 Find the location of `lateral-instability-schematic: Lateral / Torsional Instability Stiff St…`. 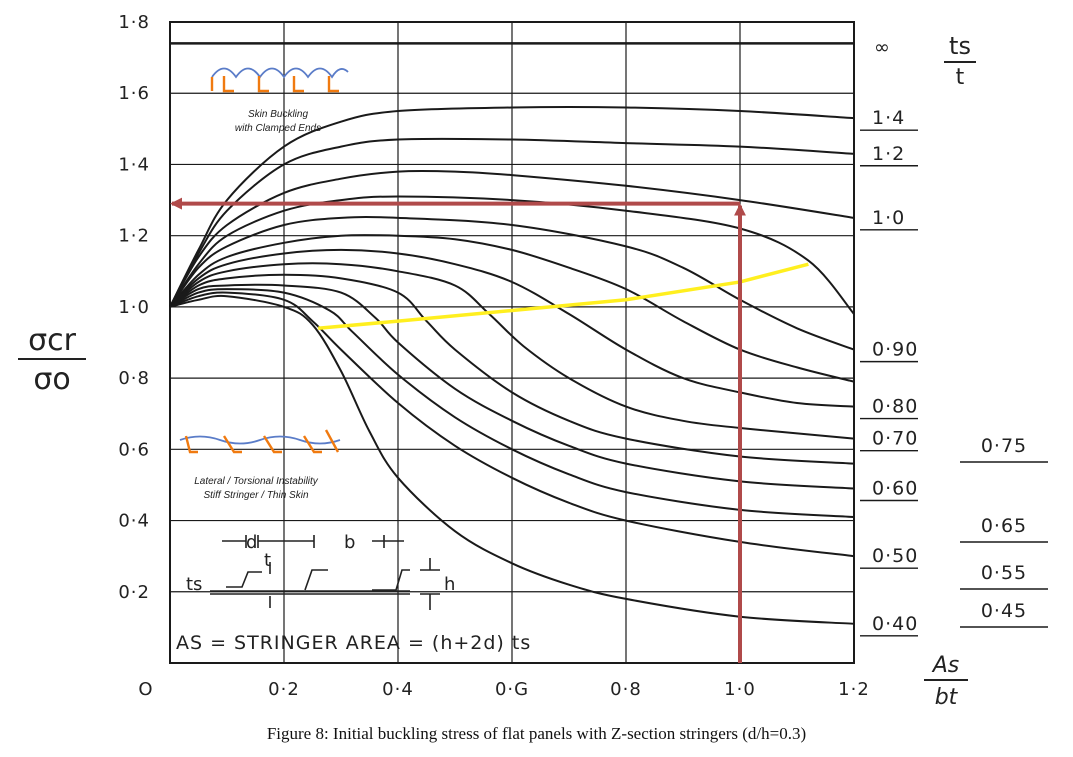

lateral-instability-schematic: Lateral / Torsional Instability Stiff St… is located at coordinates (260, 465).